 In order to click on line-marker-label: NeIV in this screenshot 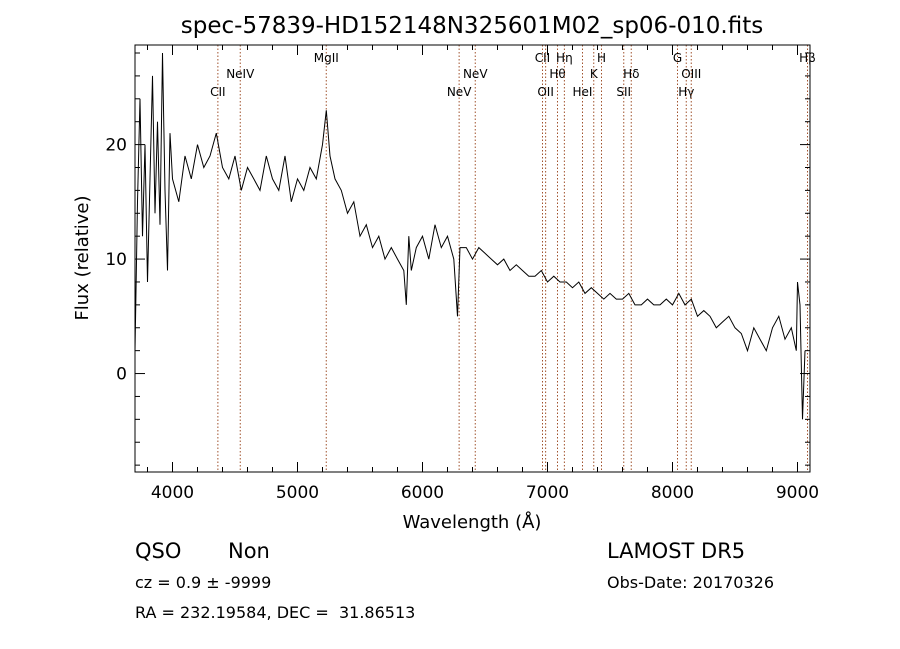, I will do `click(240, 74)`.